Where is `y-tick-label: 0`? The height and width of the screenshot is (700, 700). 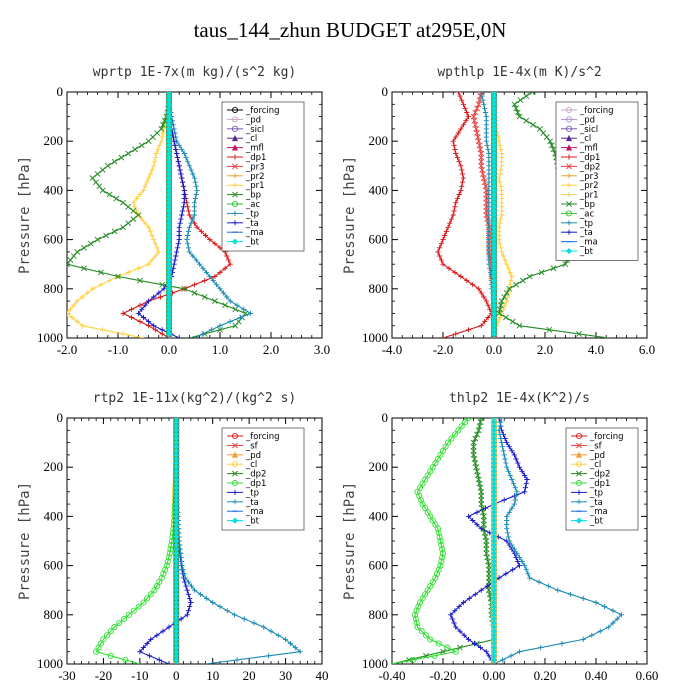
y-tick-label: 0 is located at coordinates (385, 417).